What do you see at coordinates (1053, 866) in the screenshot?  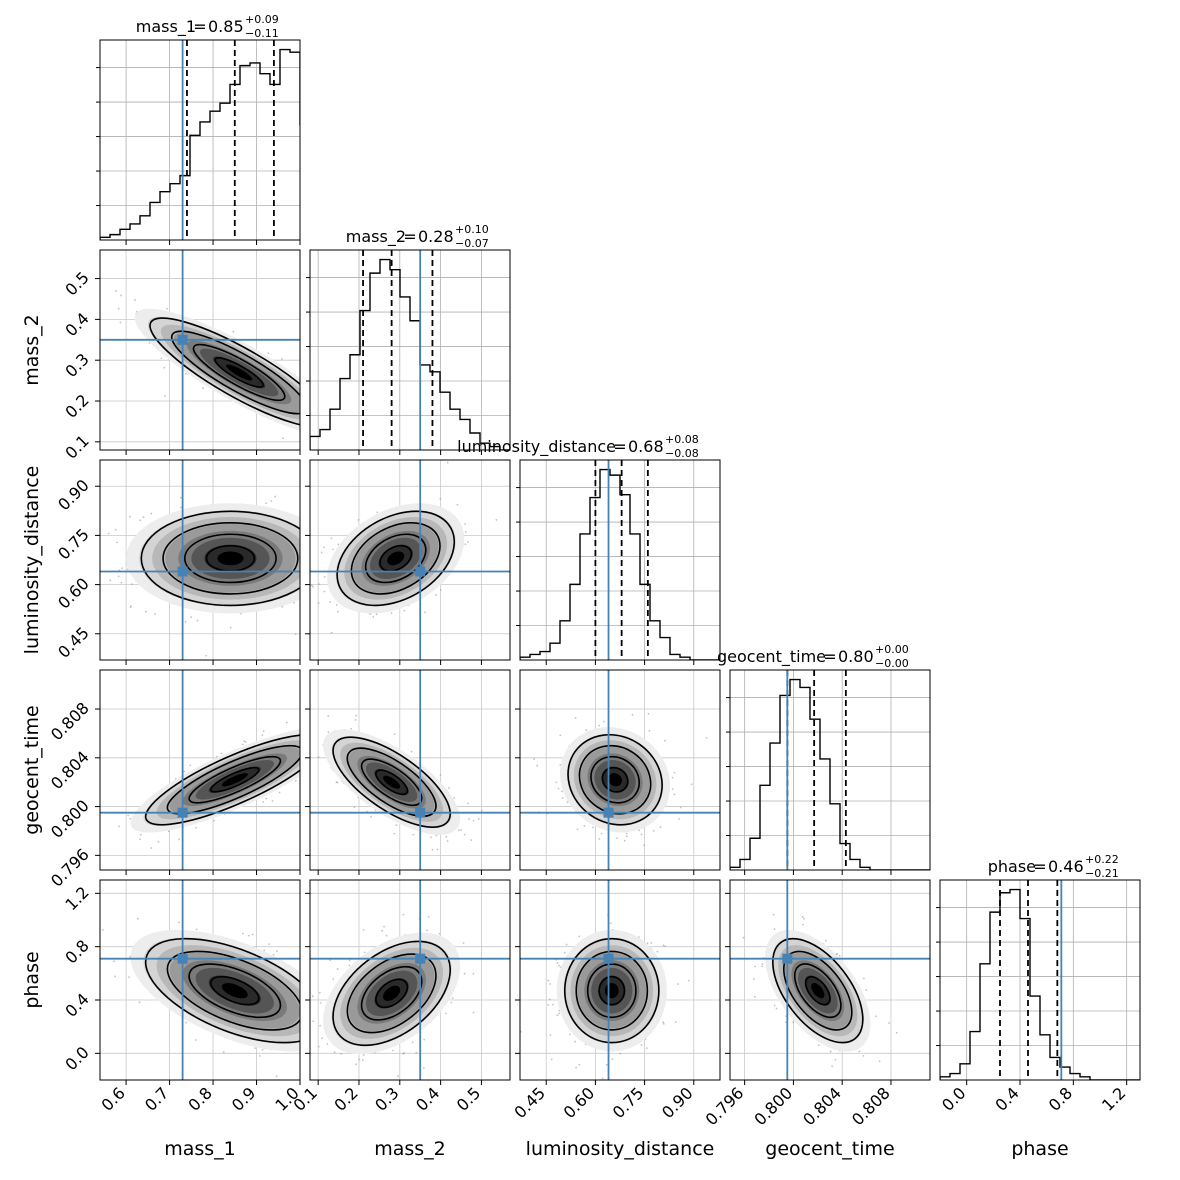 I see `title-phase: phase= 0.46 +0.22−0.21` at bounding box center [1053, 866].